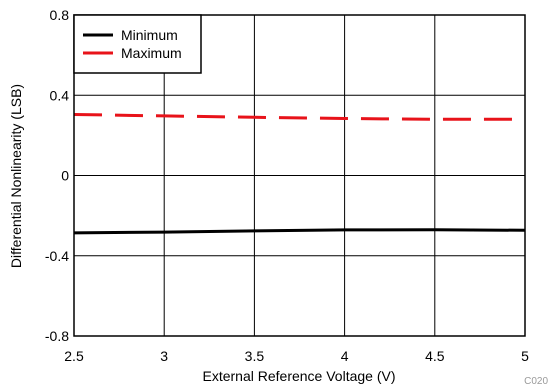  What do you see at coordinates (16, 176) in the screenshot?
I see `y-axis-label: Differential Nonlinearity (LSB)` at bounding box center [16, 176].